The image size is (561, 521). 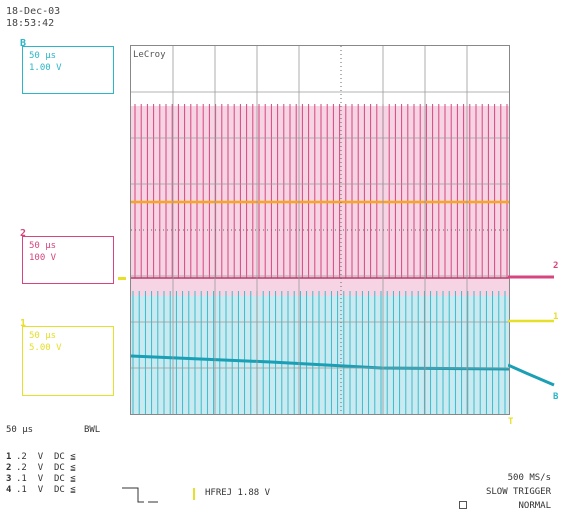 I want to click on capture-time: 18:53:42, so click(x=30, y=23).